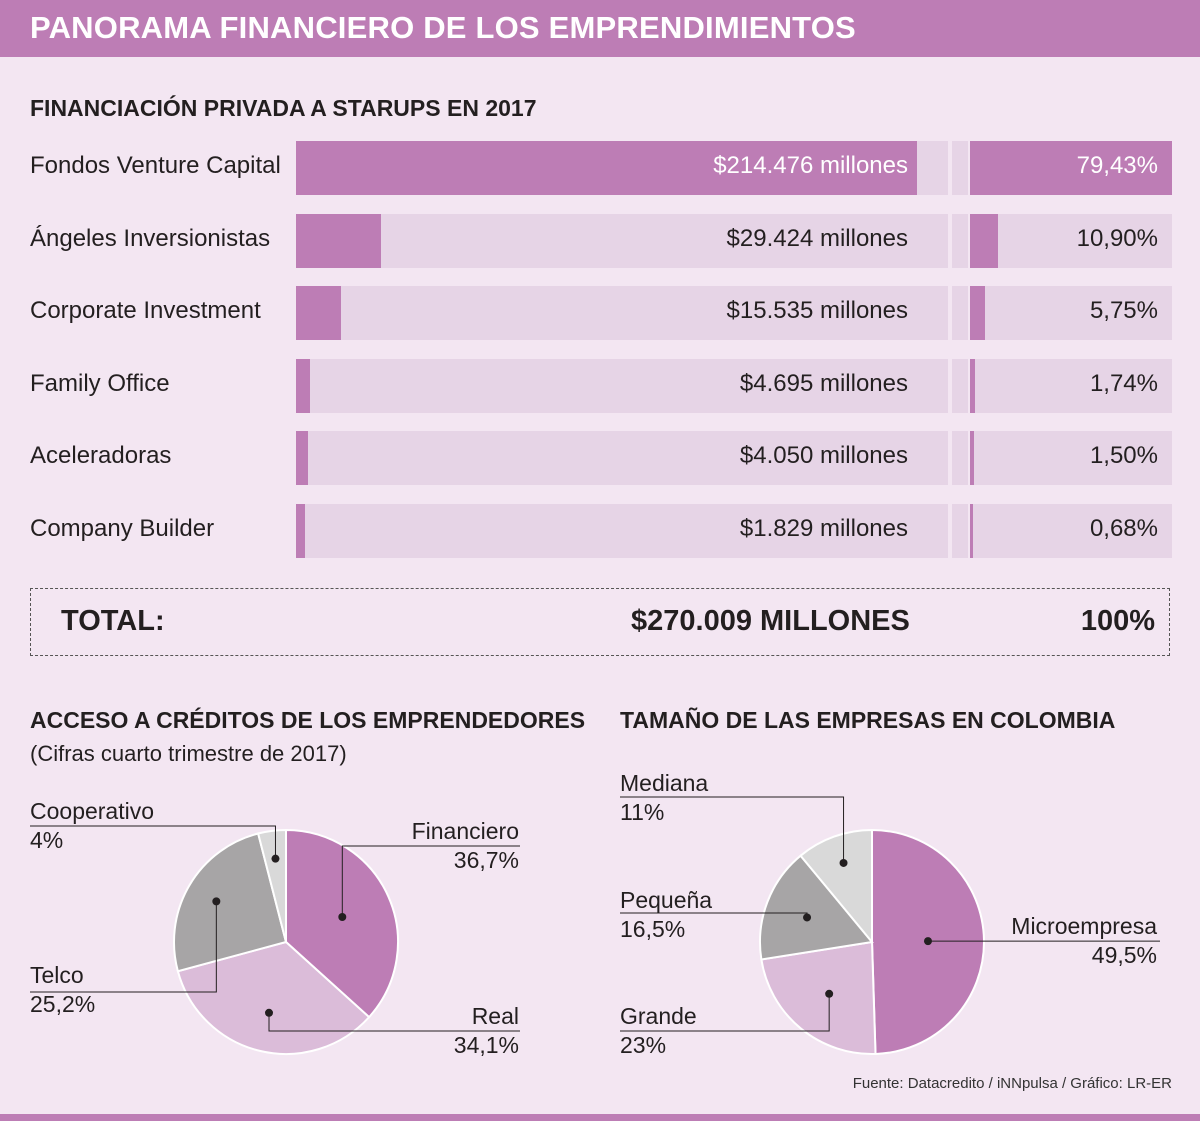  I want to click on label-financiero-name: Financiero, so click(465, 831).